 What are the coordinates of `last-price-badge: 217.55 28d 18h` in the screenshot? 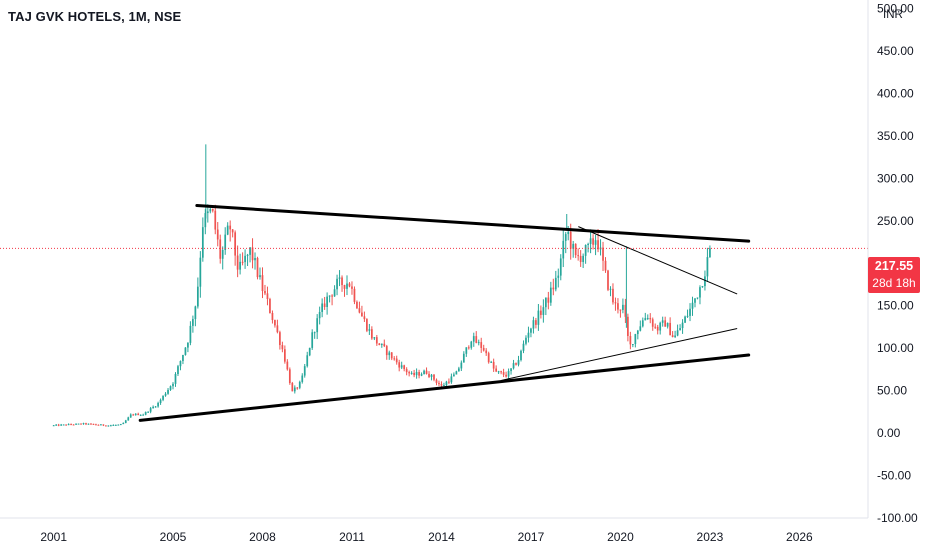 It's located at (894, 275).